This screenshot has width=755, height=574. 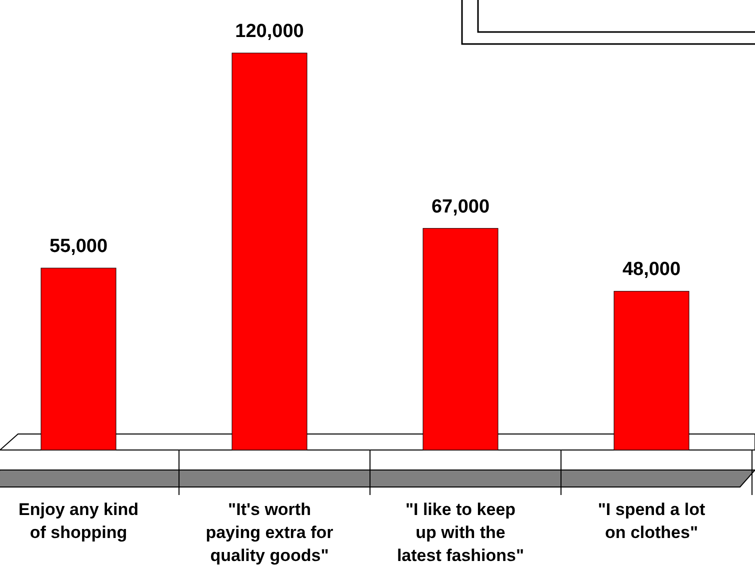 What do you see at coordinates (652, 521) in the screenshot?
I see `x-tick-label: "I spend a lot on clothes"` at bounding box center [652, 521].